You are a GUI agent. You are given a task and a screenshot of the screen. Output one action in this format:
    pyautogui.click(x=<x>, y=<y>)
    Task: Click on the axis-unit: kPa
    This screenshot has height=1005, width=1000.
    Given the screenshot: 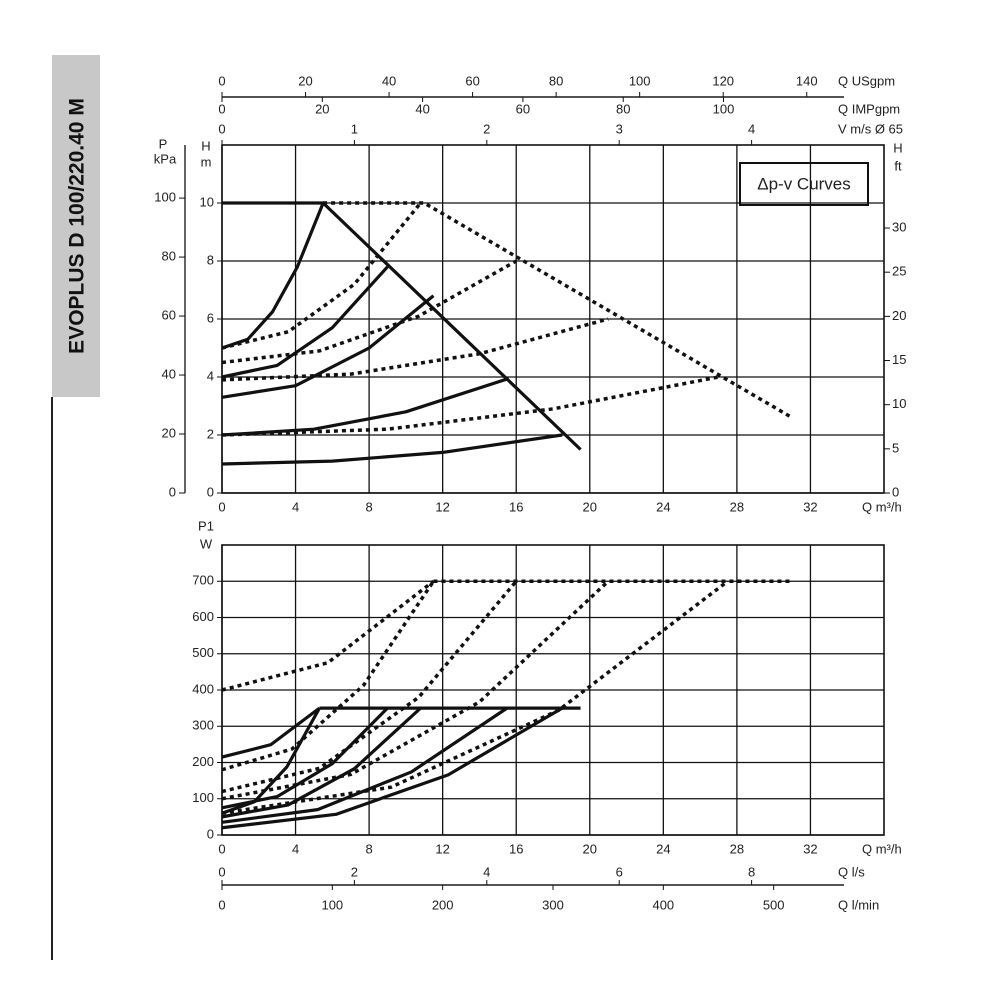 What is the action you would take?
    pyautogui.click(x=165, y=158)
    